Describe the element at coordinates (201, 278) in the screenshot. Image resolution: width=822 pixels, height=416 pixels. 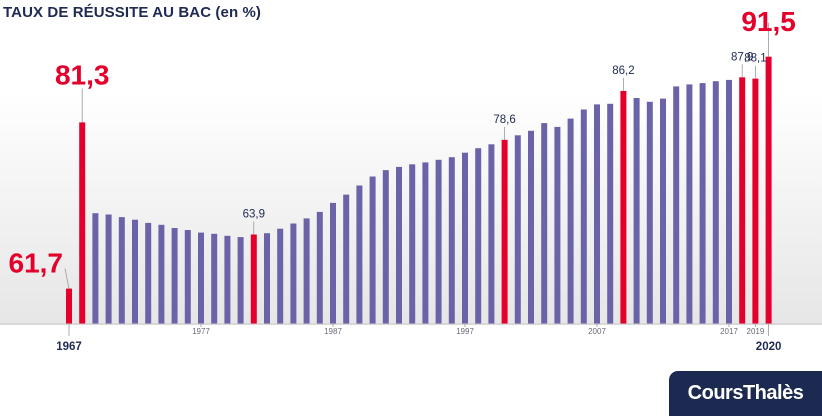
I see `bar-1977` at that location.